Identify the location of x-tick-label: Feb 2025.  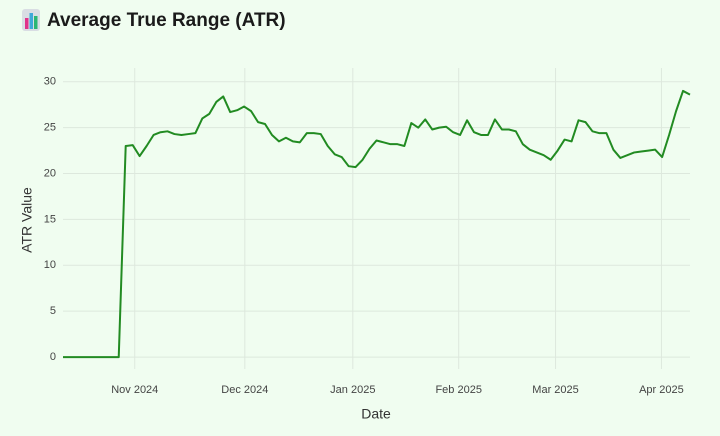
(458, 390).